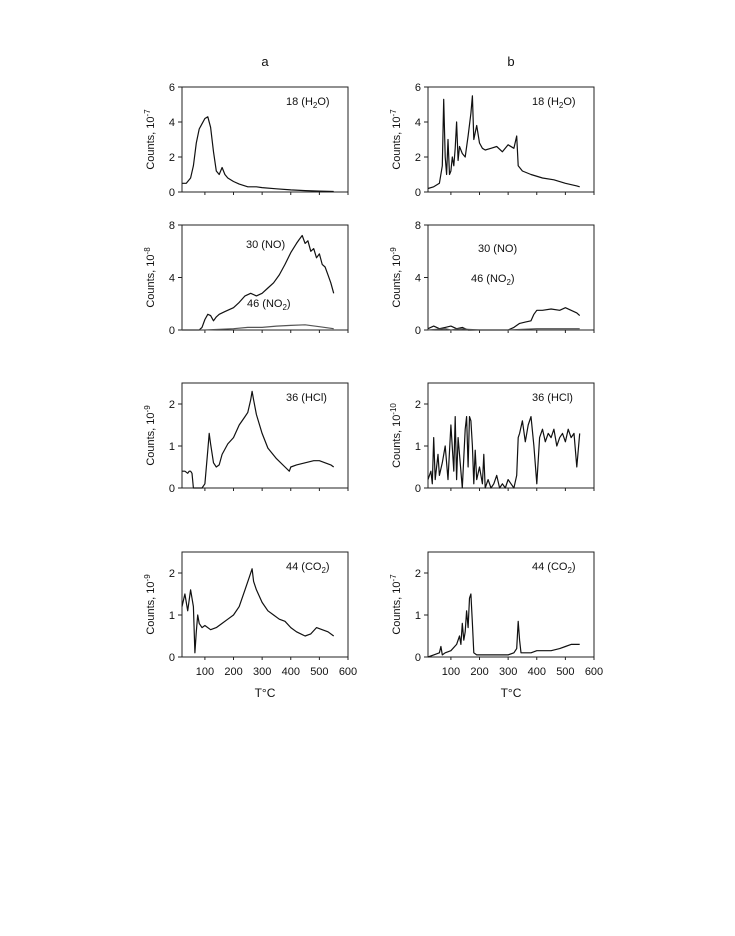 This screenshot has width=735, height=936. What do you see at coordinates (150, 277) in the screenshot?
I see `y-axis-label: Counts, 10-8` at bounding box center [150, 277].